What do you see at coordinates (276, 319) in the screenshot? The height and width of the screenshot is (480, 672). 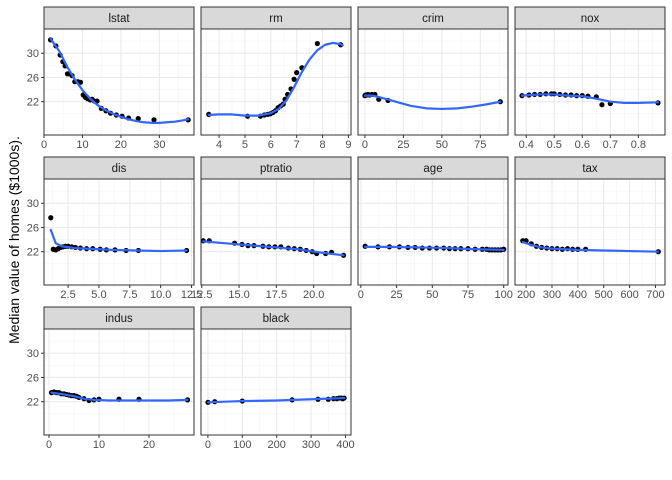 I see `strip-label-black: black` at bounding box center [276, 319].